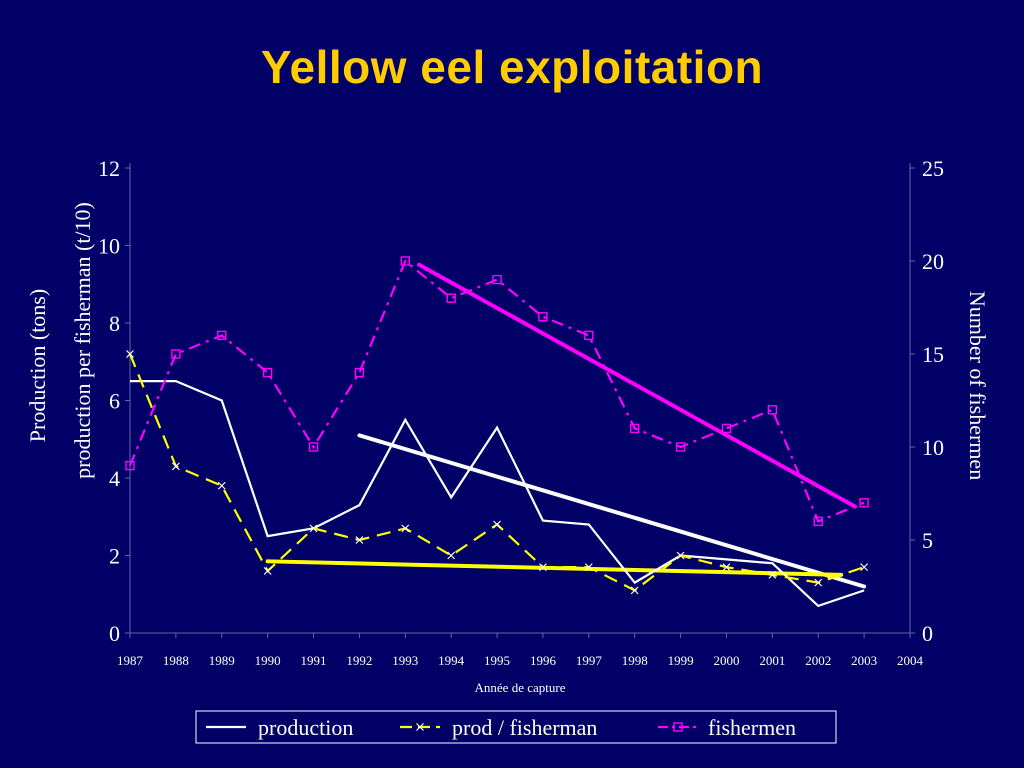 The width and height of the screenshot is (1024, 768). I want to click on legend-box, so click(516, 727).